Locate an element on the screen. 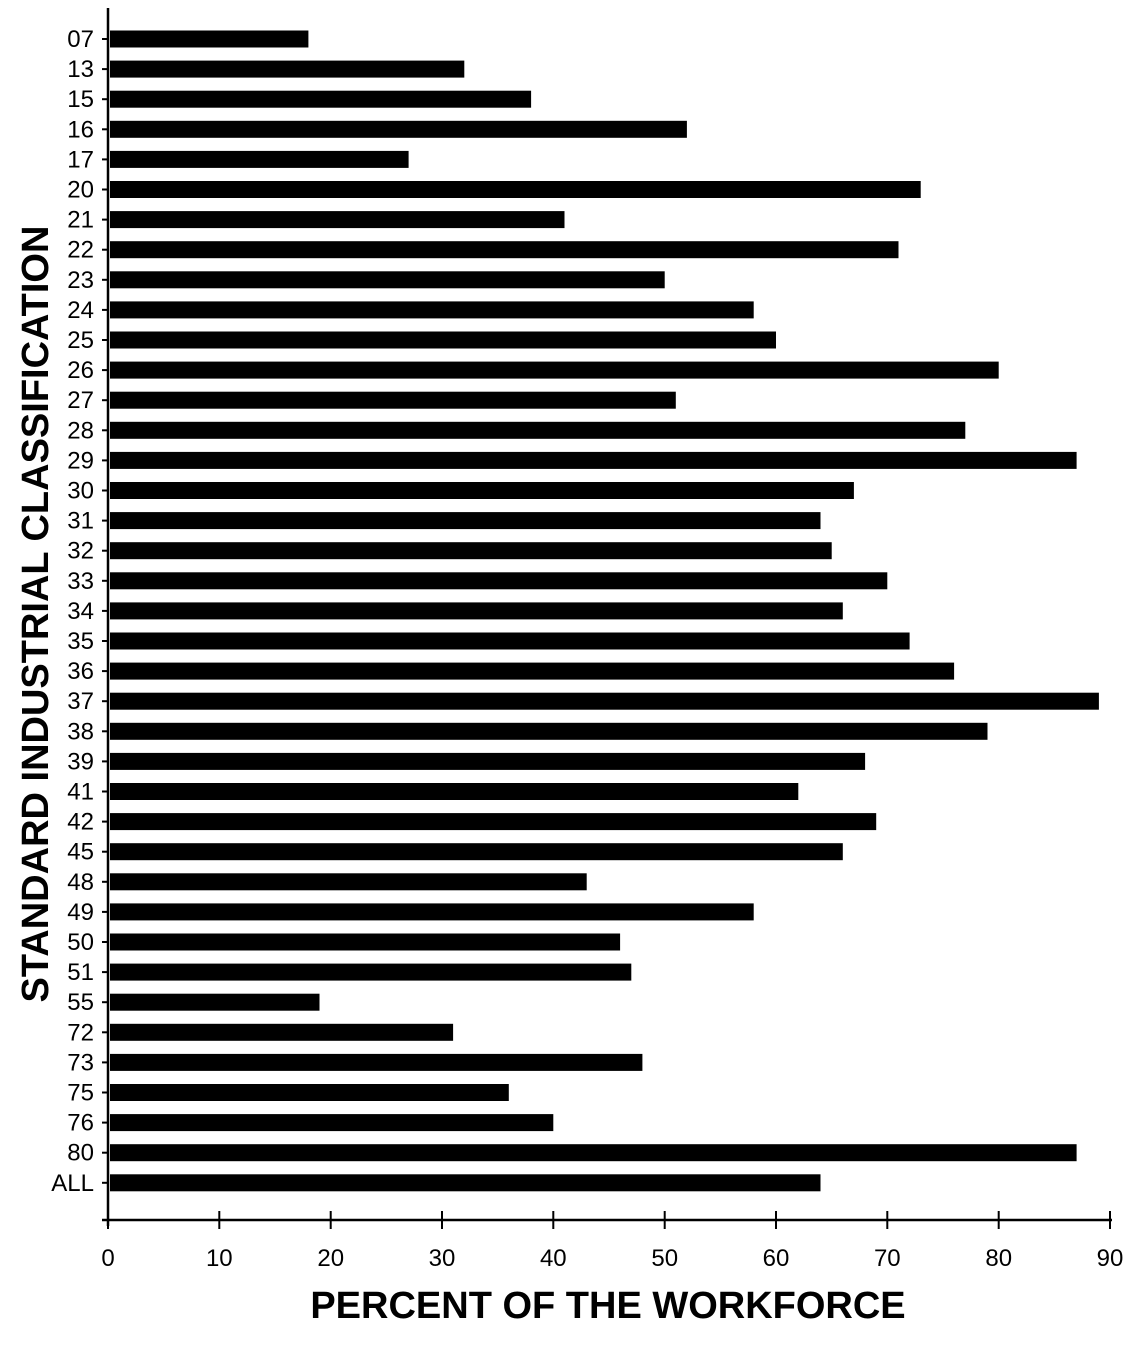 The height and width of the screenshot is (1346, 1130). y-tick-label-29: 29 is located at coordinates (80, 460).